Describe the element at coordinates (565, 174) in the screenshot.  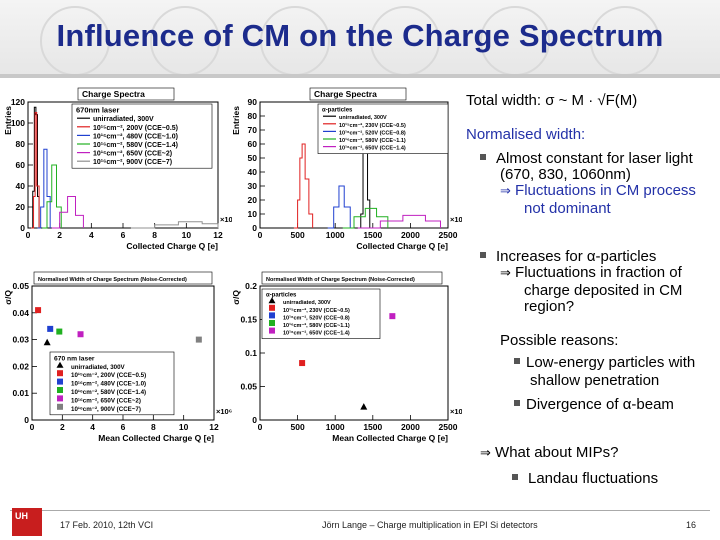
I see `bullet-laser-line2: (670, 830, 1060nm)` at that location.